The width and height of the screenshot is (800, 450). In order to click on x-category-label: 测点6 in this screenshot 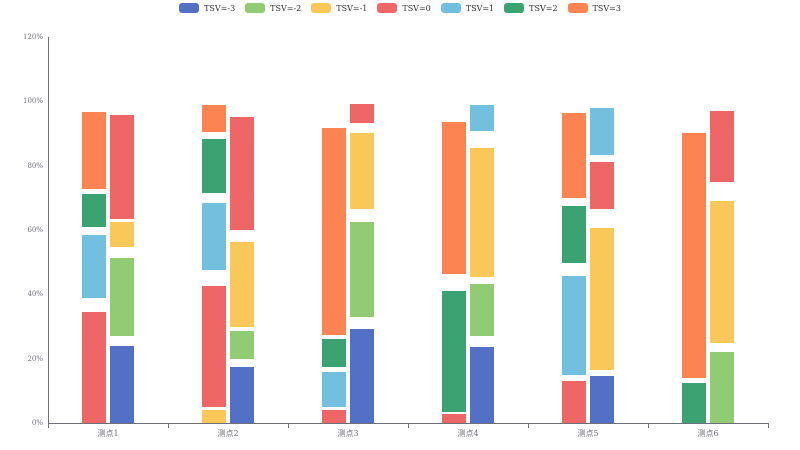, I will do `click(708, 433)`.